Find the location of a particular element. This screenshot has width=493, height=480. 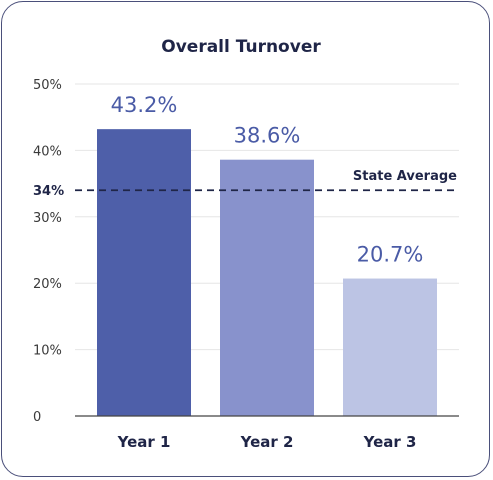

bar-value-label: 43.2% is located at coordinates (144, 105).